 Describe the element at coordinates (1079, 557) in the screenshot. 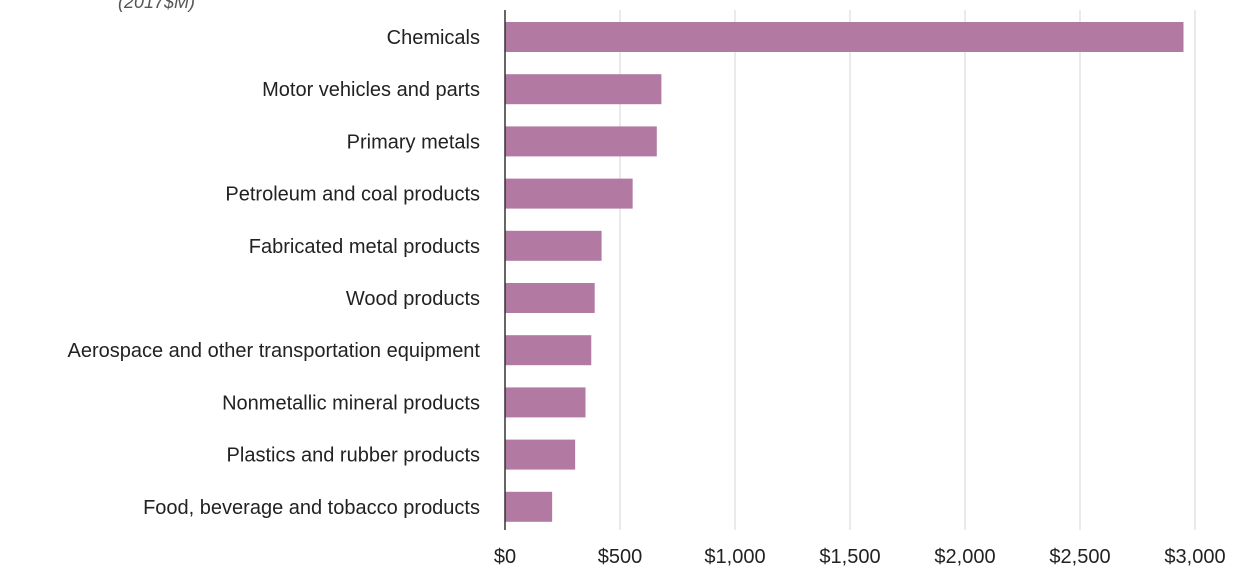

I see `x-tick-label: $2,500` at that location.